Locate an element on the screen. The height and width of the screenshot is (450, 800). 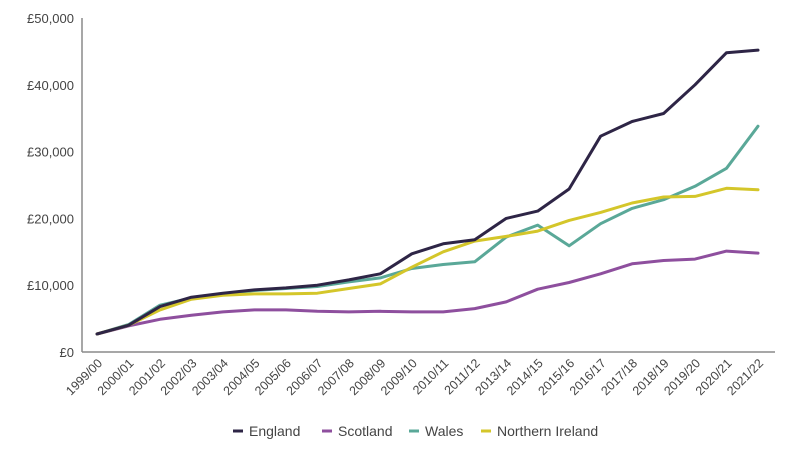
y-tick-label: £50,000 is located at coordinates (50, 18).